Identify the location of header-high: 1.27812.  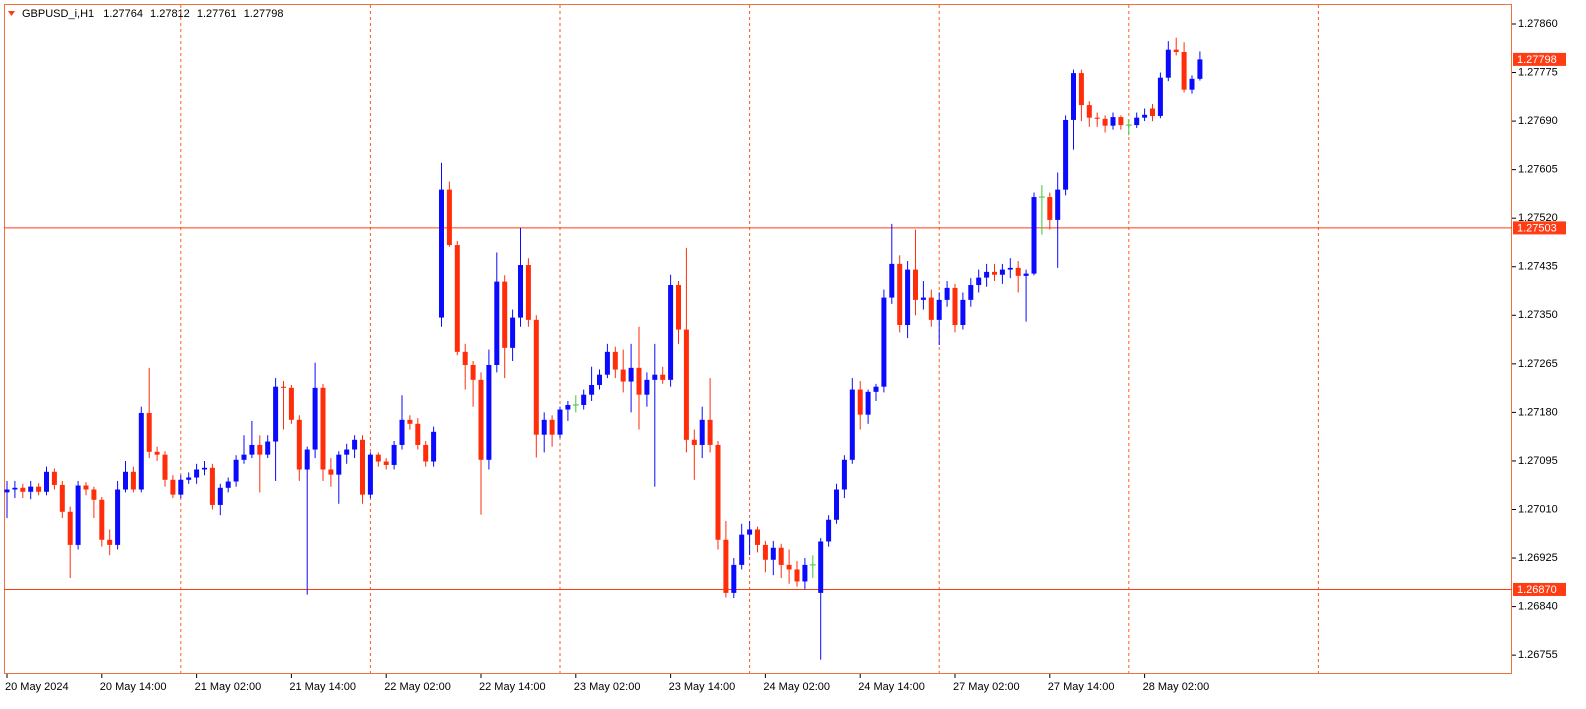
(170, 14).